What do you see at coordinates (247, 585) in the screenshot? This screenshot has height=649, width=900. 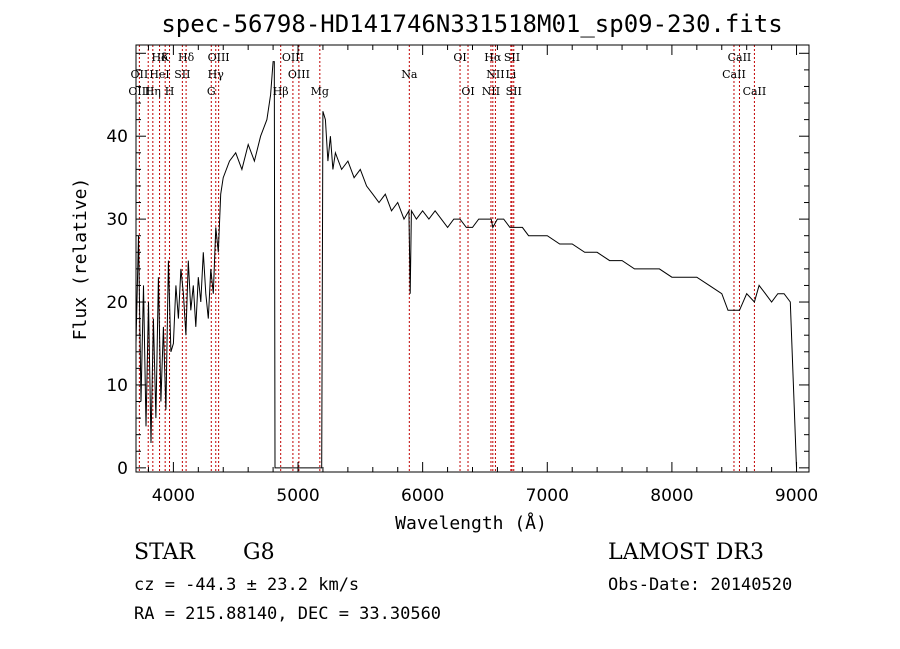 I see `redshift-readout: cz = -44.3 ± 23.2 km/s` at bounding box center [247, 585].